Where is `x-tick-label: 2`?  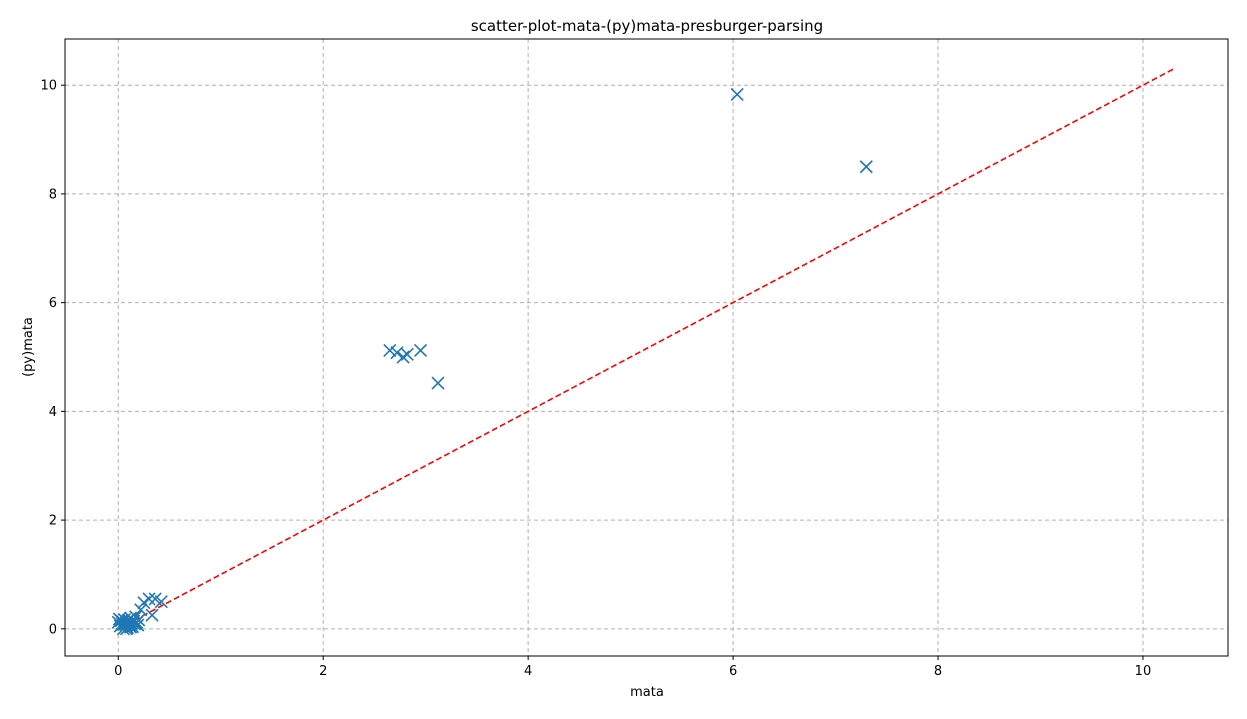
x-tick-label: 2 is located at coordinates (323, 671).